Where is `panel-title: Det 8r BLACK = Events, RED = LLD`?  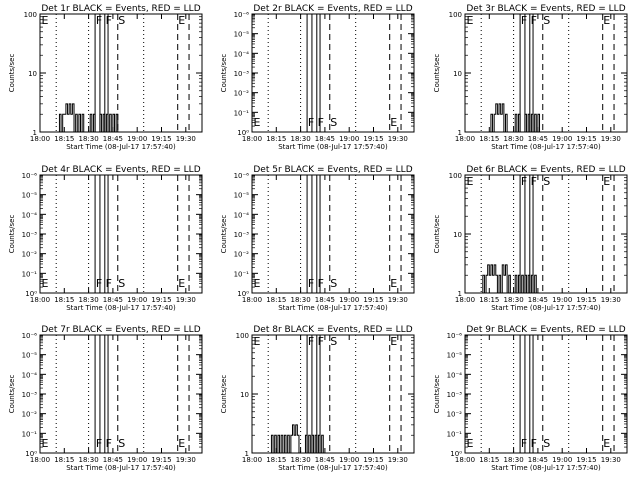
panel-title: Det 8r BLACK = Events, RED = LLD is located at coordinates (332, 330).